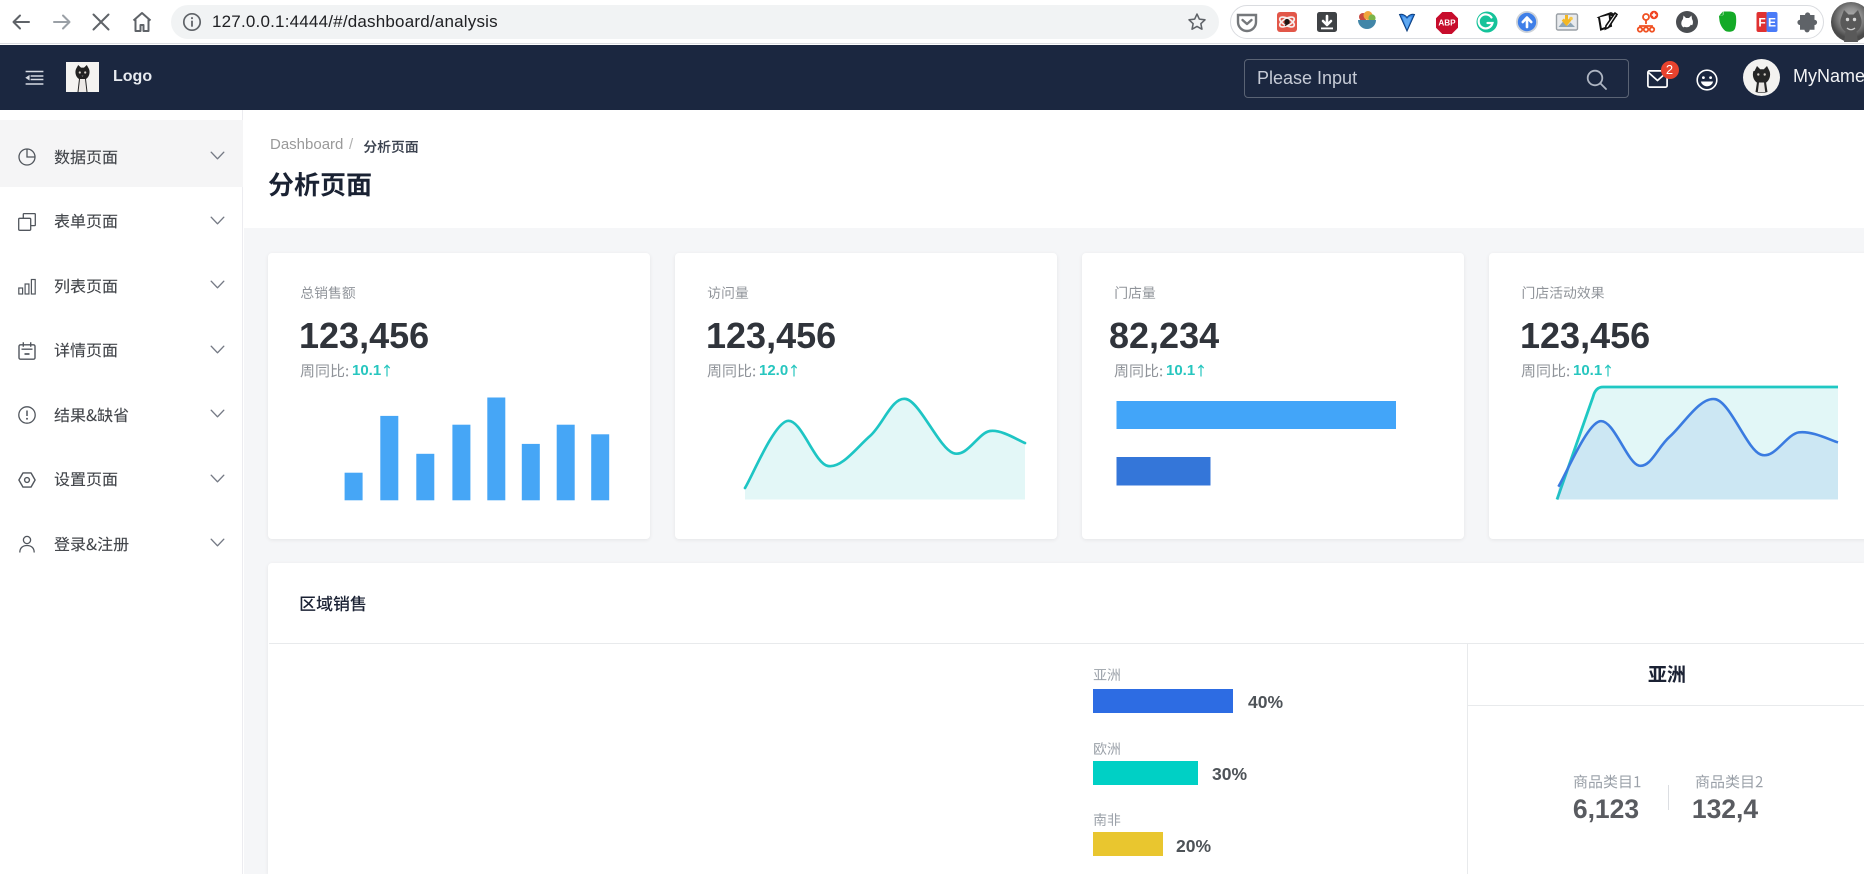 This screenshot has width=1864, height=874. Describe the element at coordinates (1772, 23) in the screenshot. I see `svg-text: E` at that location.